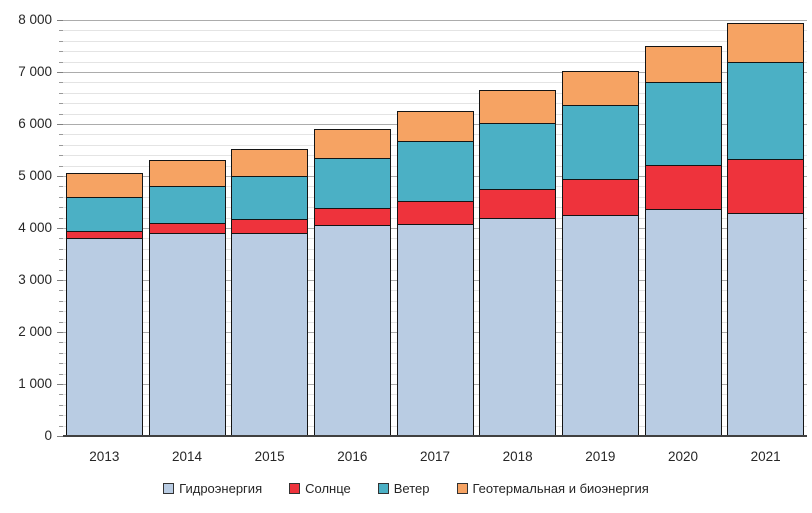 This screenshot has height=513, width=812. I want to click on legend-label: Геотермальная и биоэнергия, so click(560, 488).